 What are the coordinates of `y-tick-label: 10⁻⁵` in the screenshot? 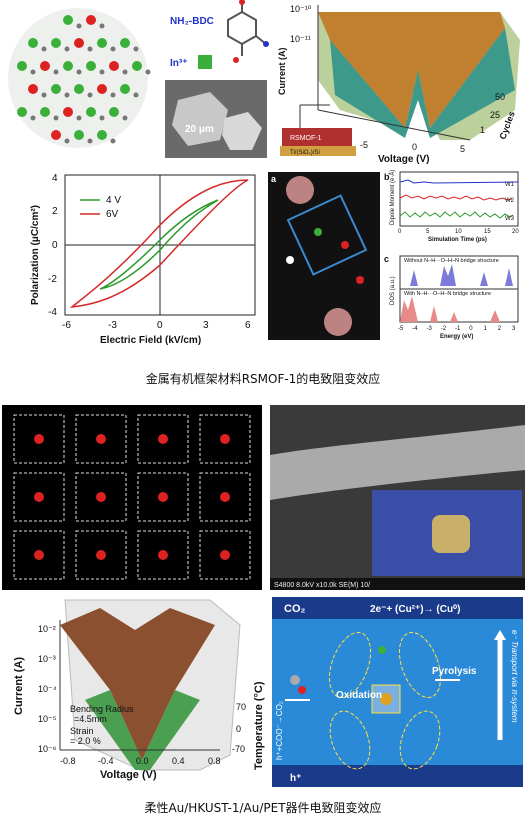 It's located at (47, 719).